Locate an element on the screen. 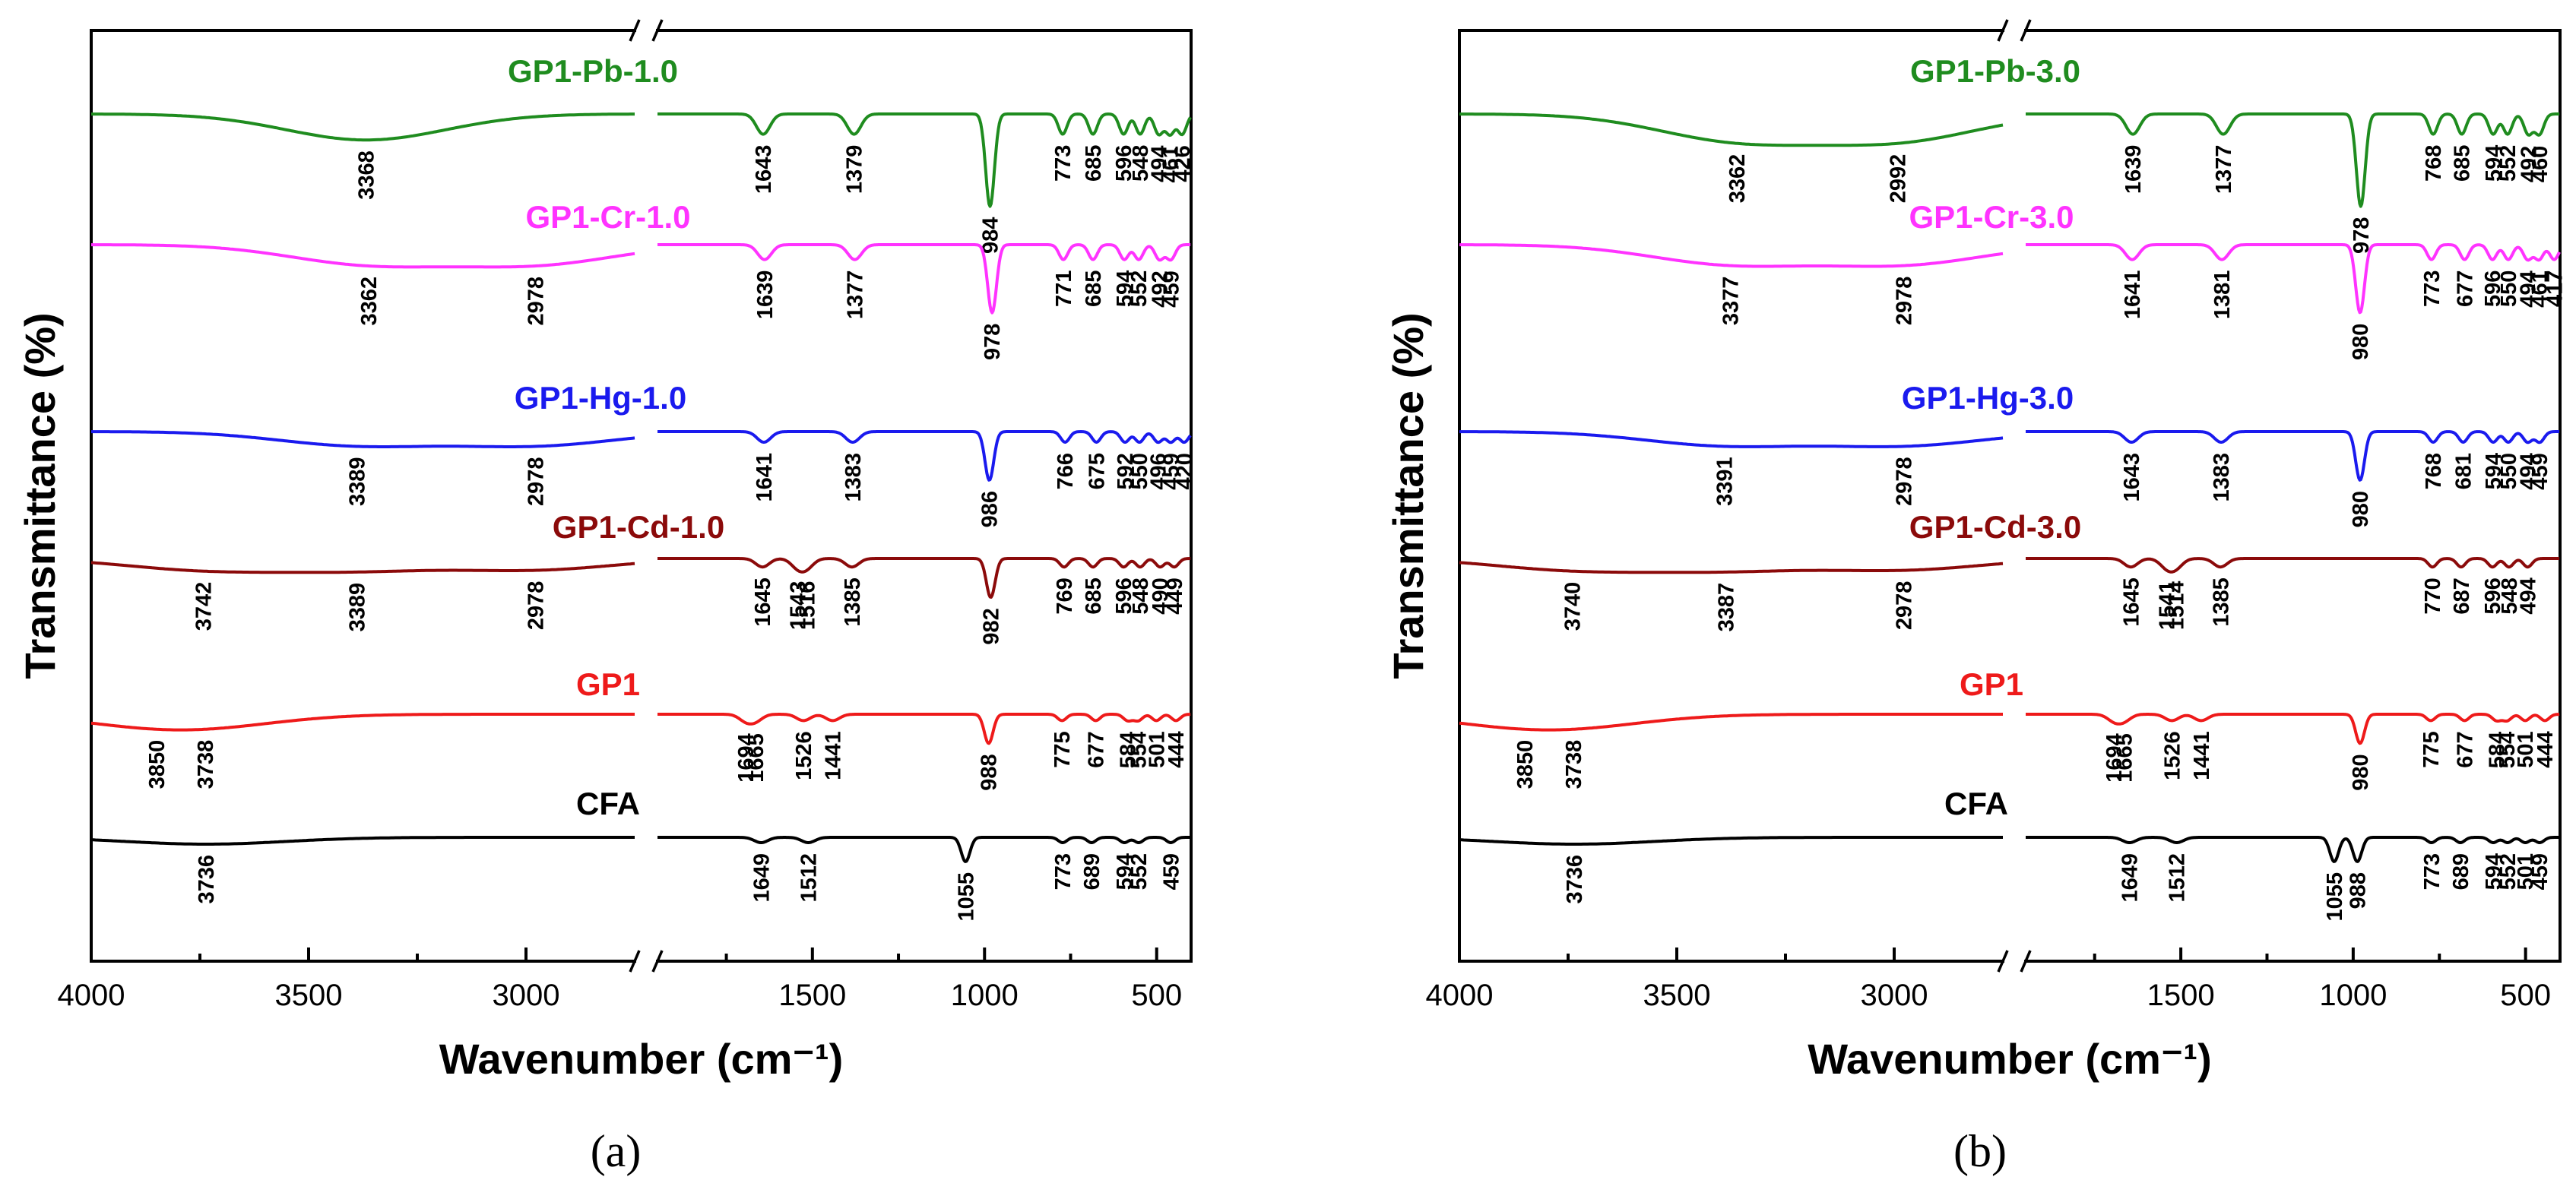 The width and height of the screenshot is (2576, 1199). peak-label: 978 is located at coordinates (993, 342).